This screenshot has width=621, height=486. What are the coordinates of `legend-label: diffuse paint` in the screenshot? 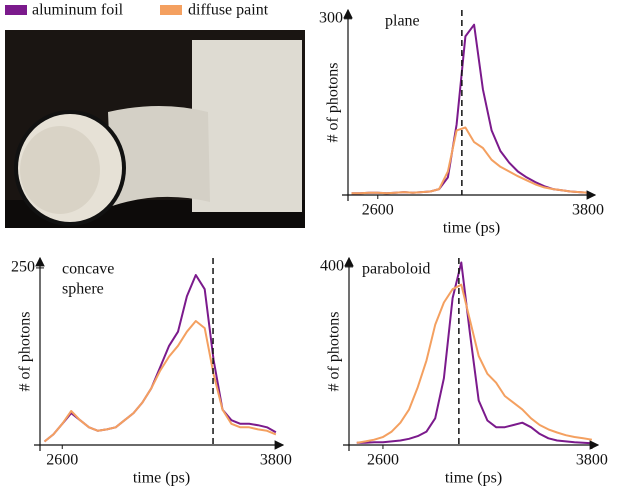 It's located at (228, 10).